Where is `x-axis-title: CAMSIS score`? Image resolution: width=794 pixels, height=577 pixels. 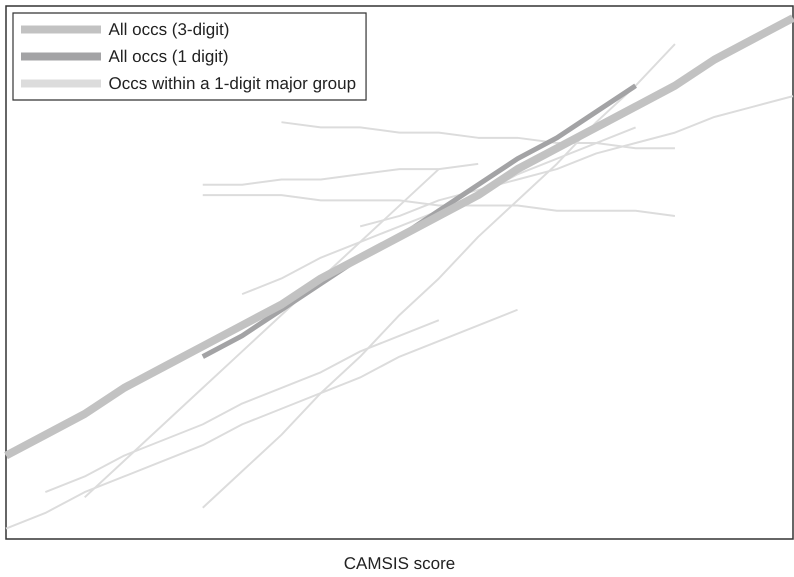
x-axis-title: CAMSIS score is located at coordinates (400, 563).